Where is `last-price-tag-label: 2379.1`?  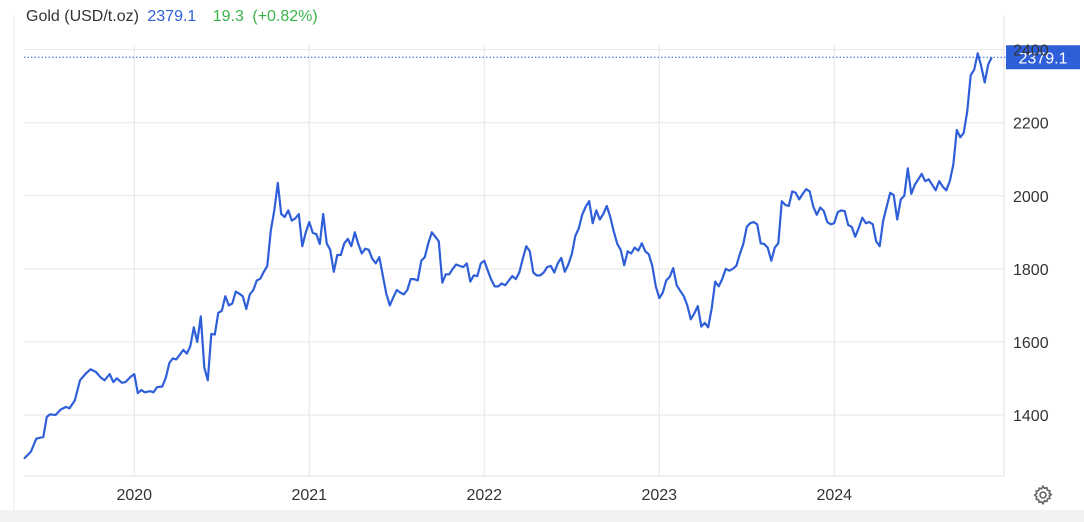 last-price-tag-label: 2379.1 is located at coordinates (1043, 58).